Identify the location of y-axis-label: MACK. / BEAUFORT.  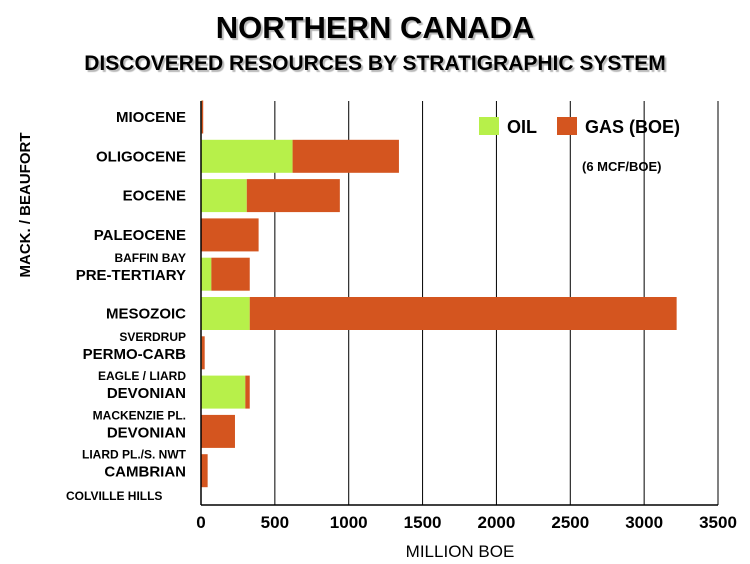
(25, 205).